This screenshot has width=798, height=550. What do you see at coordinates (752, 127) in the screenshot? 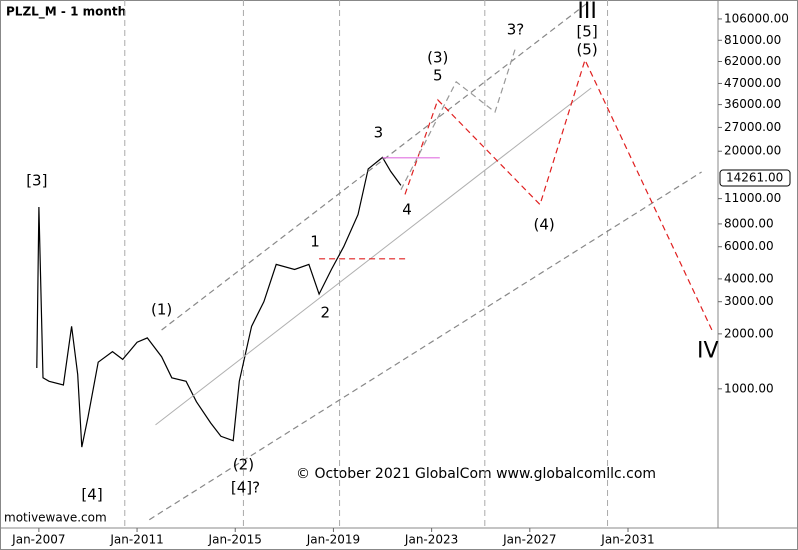
I see `y-tick-label: 27000.00` at bounding box center [752, 127].